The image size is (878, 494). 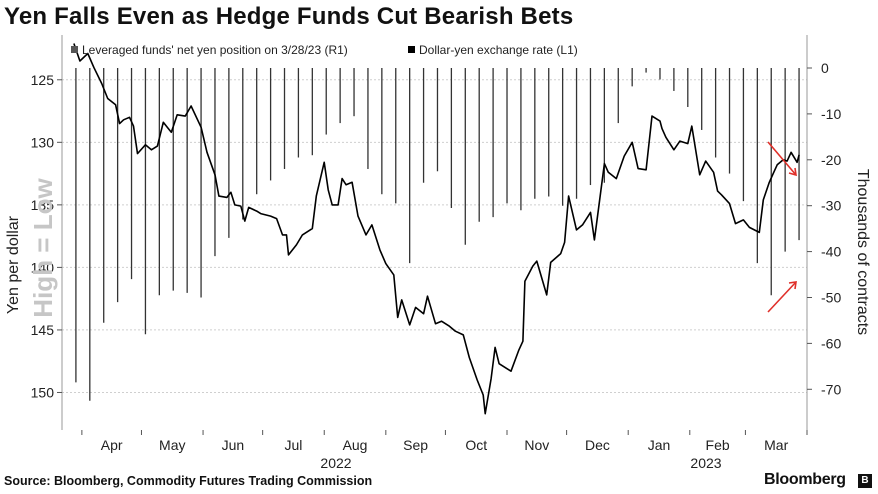 I want to click on arrow-down-icon, so click(x=782, y=158).